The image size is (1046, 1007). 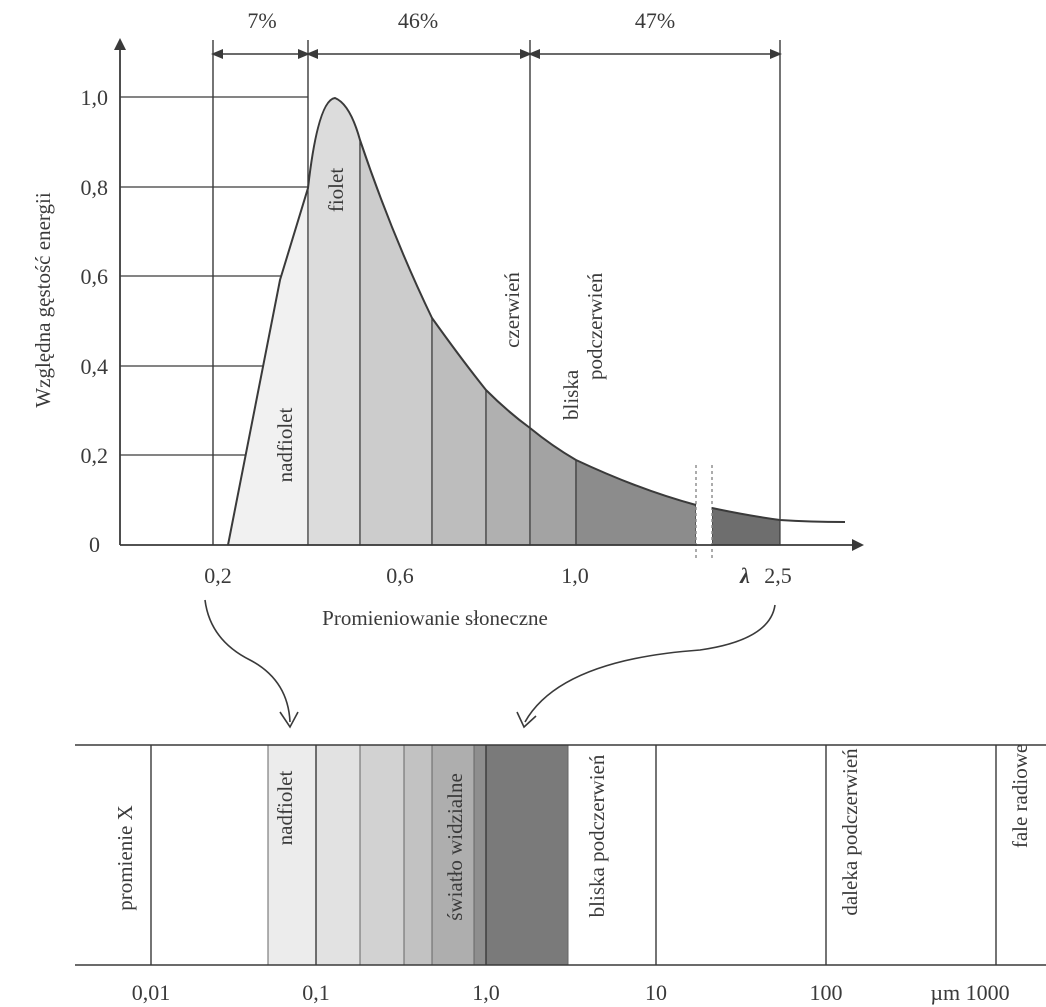 I want to click on y-tick-label: 0,2, so click(x=95, y=455).